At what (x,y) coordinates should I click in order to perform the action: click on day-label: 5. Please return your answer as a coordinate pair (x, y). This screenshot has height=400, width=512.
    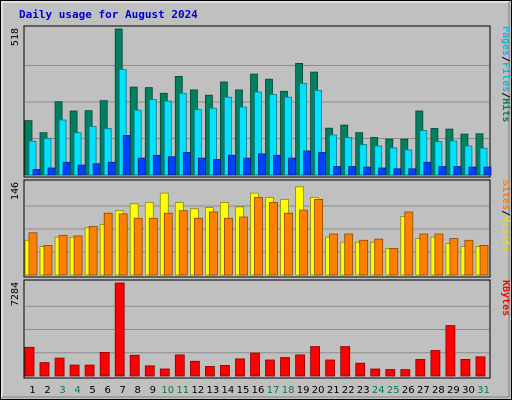
    Looking at the image, I should click on (92, 390).